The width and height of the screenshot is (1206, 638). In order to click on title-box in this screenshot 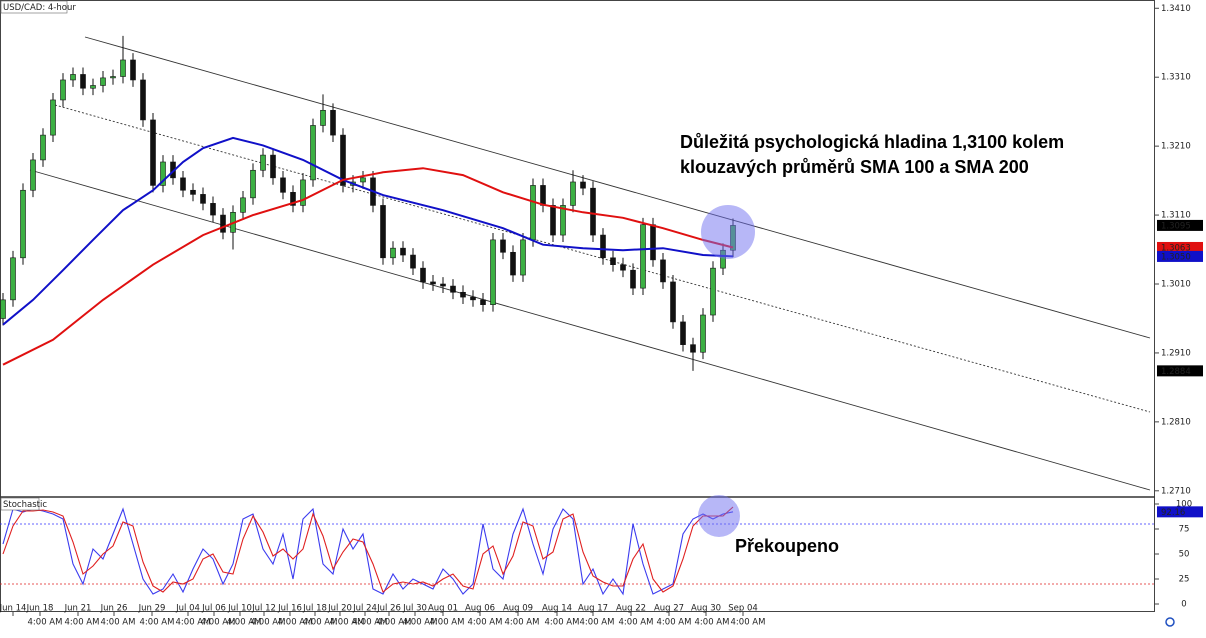, I will do `click(34, 7)`.